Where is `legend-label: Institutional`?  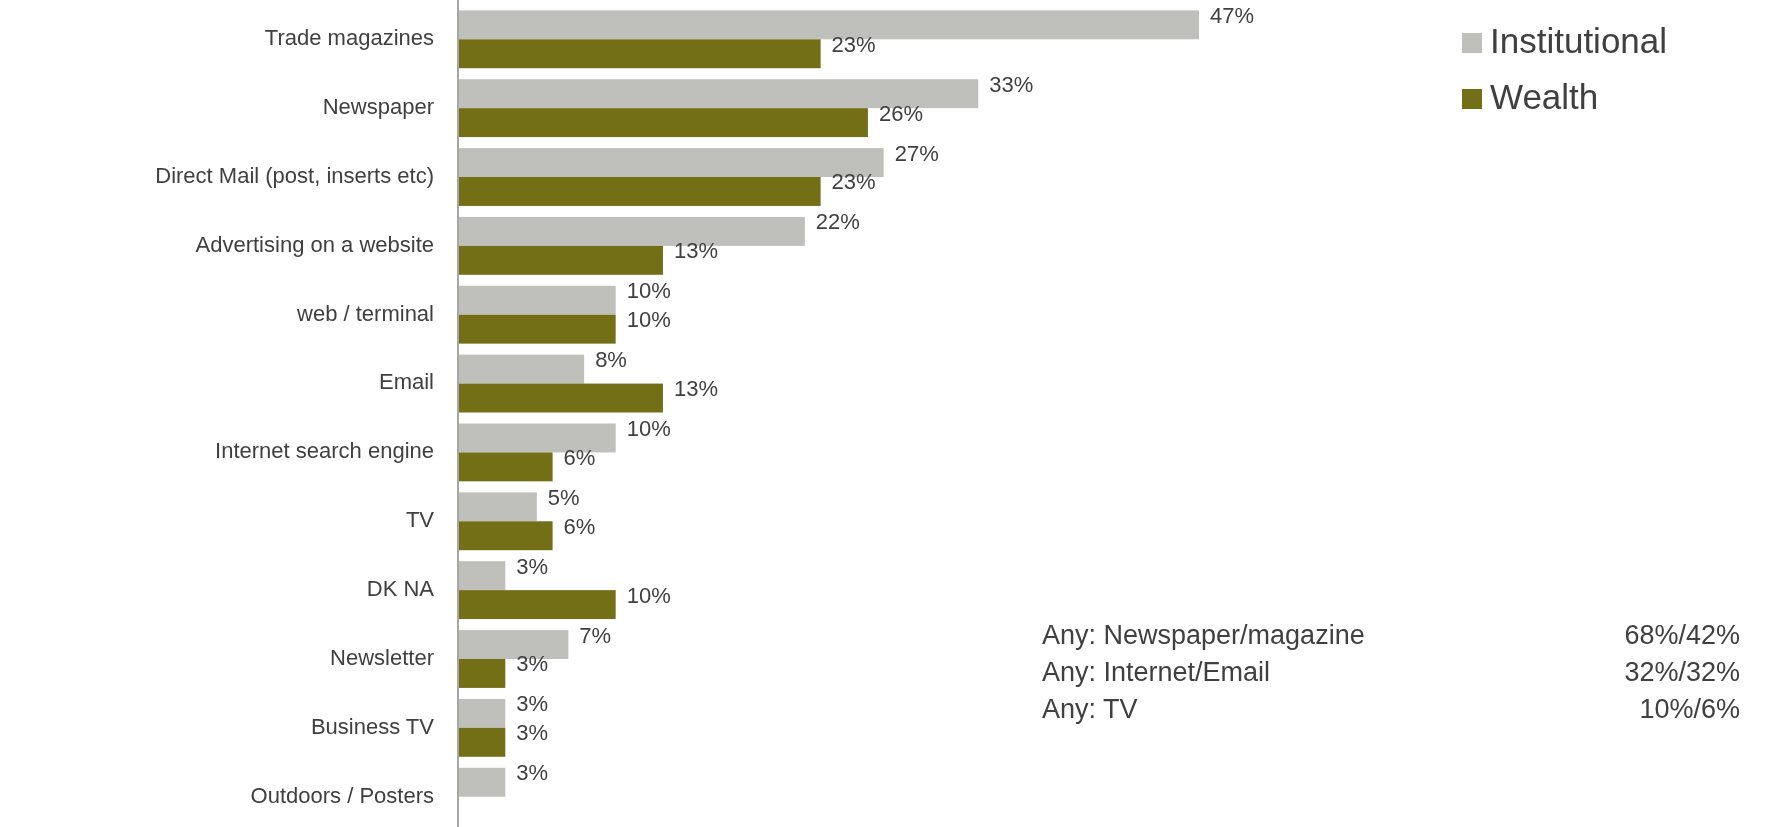 legend-label: Institutional is located at coordinates (1579, 41).